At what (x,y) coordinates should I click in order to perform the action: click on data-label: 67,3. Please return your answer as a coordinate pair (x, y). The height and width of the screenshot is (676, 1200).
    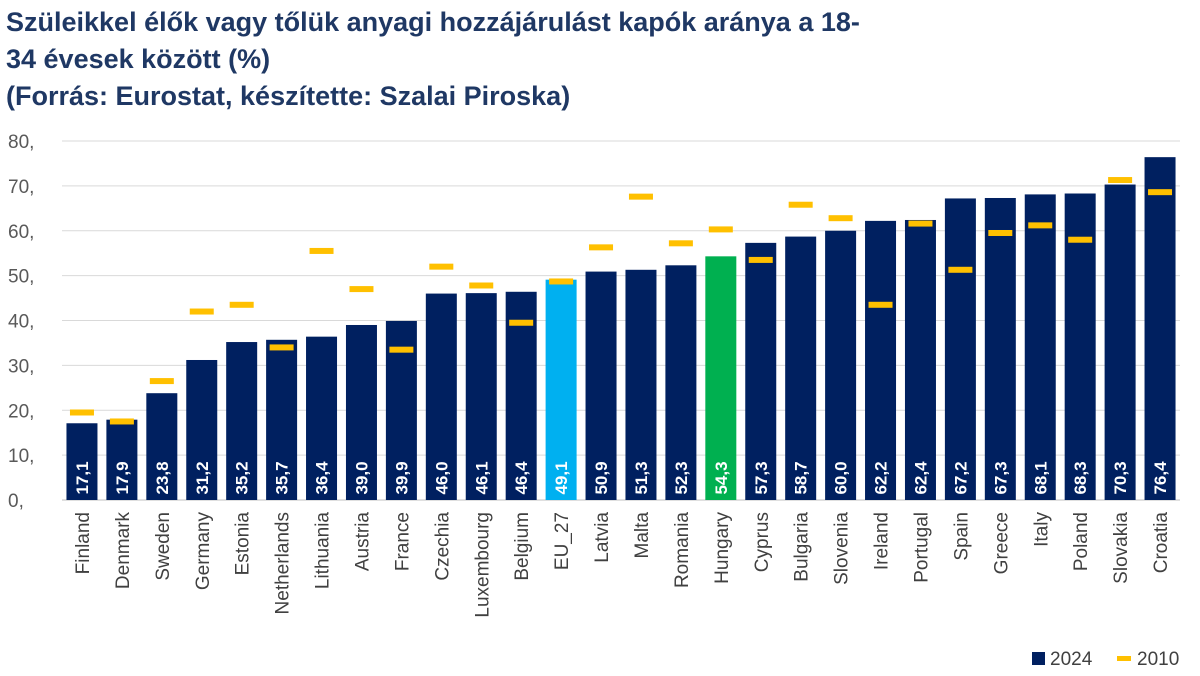
    Looking at the image, I should click on (1000, 477).